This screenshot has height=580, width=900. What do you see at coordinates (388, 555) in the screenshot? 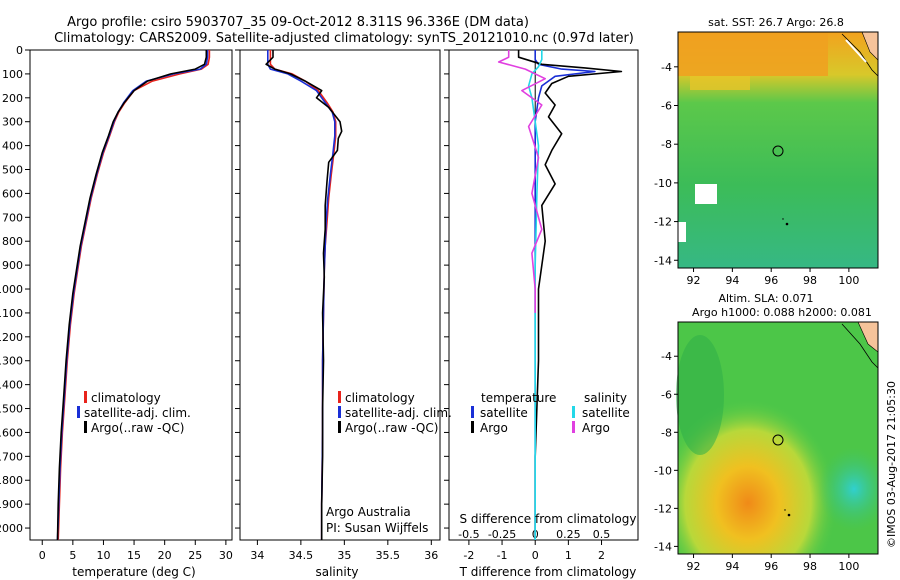
I see `x-tick-label: 35.5` at bounding box center [388, 555].